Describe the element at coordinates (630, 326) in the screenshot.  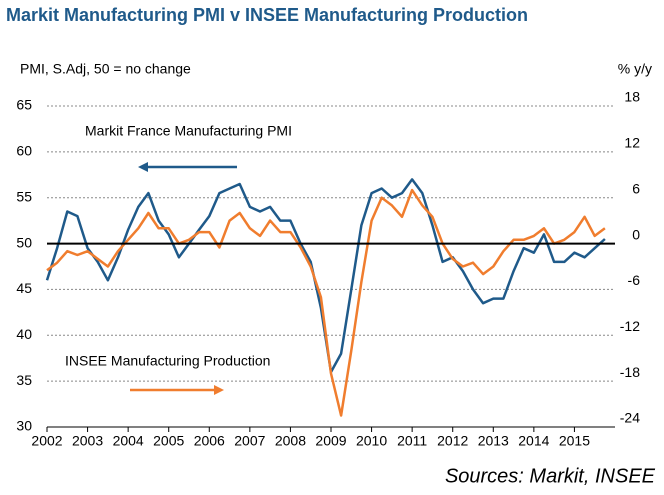
I see `y2-tick-label: -12` at that location.